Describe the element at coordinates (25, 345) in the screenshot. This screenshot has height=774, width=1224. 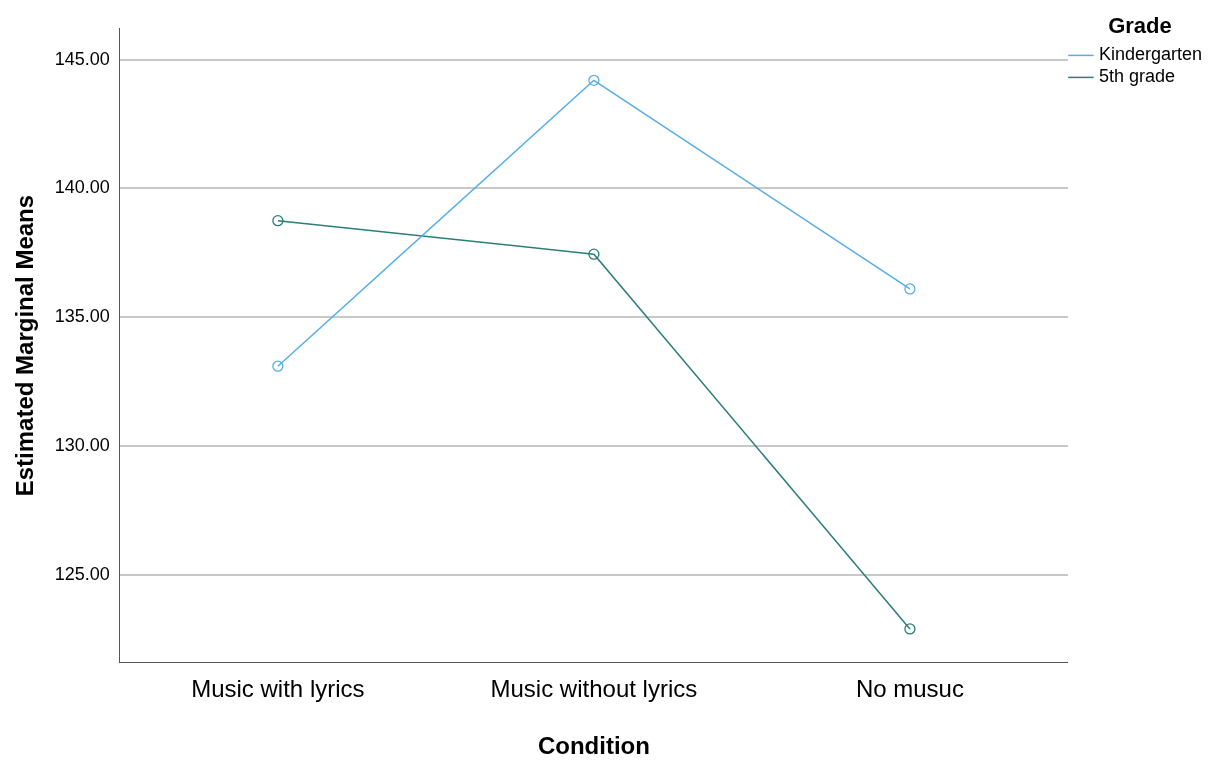
I see `y-axis-title: Estimated Marginal Means` at that location.